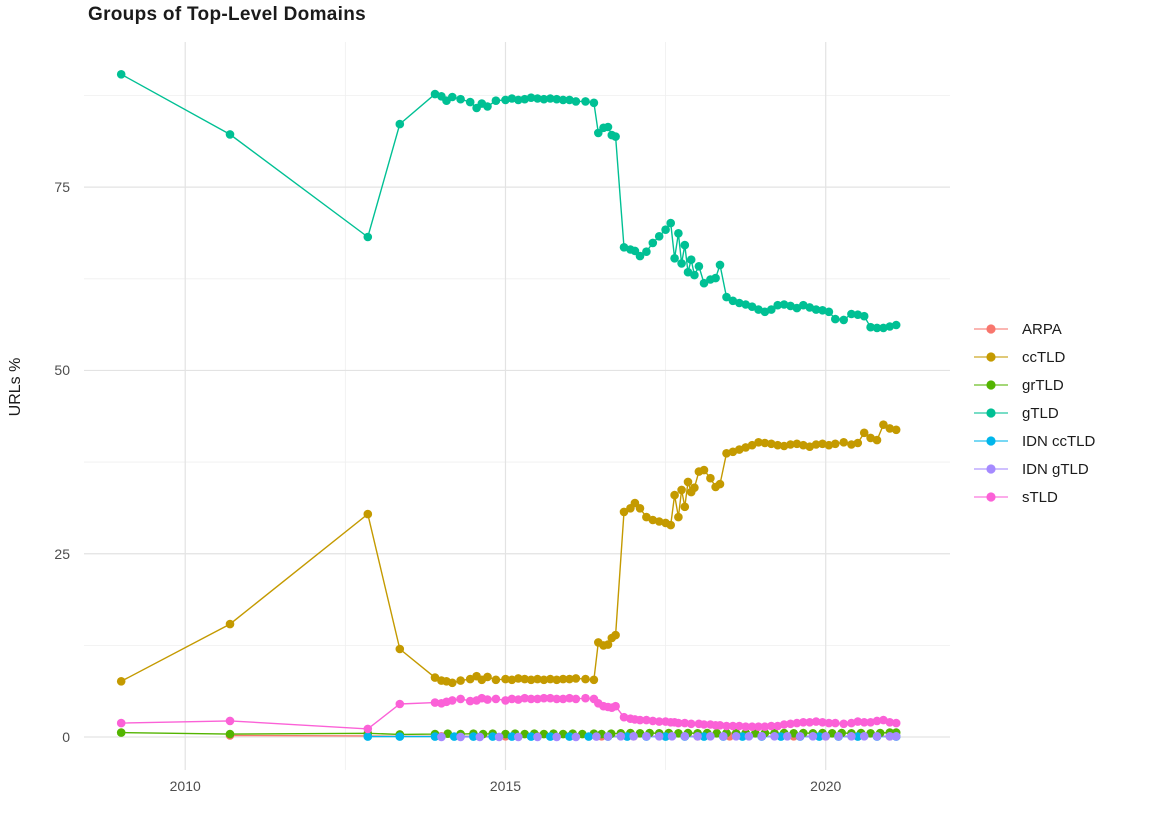 This screenshot has width=1164, height=827. Describe the element at coordinates (1040, 497) in the screenshot. I see `legend-label: sTLD` at that location.